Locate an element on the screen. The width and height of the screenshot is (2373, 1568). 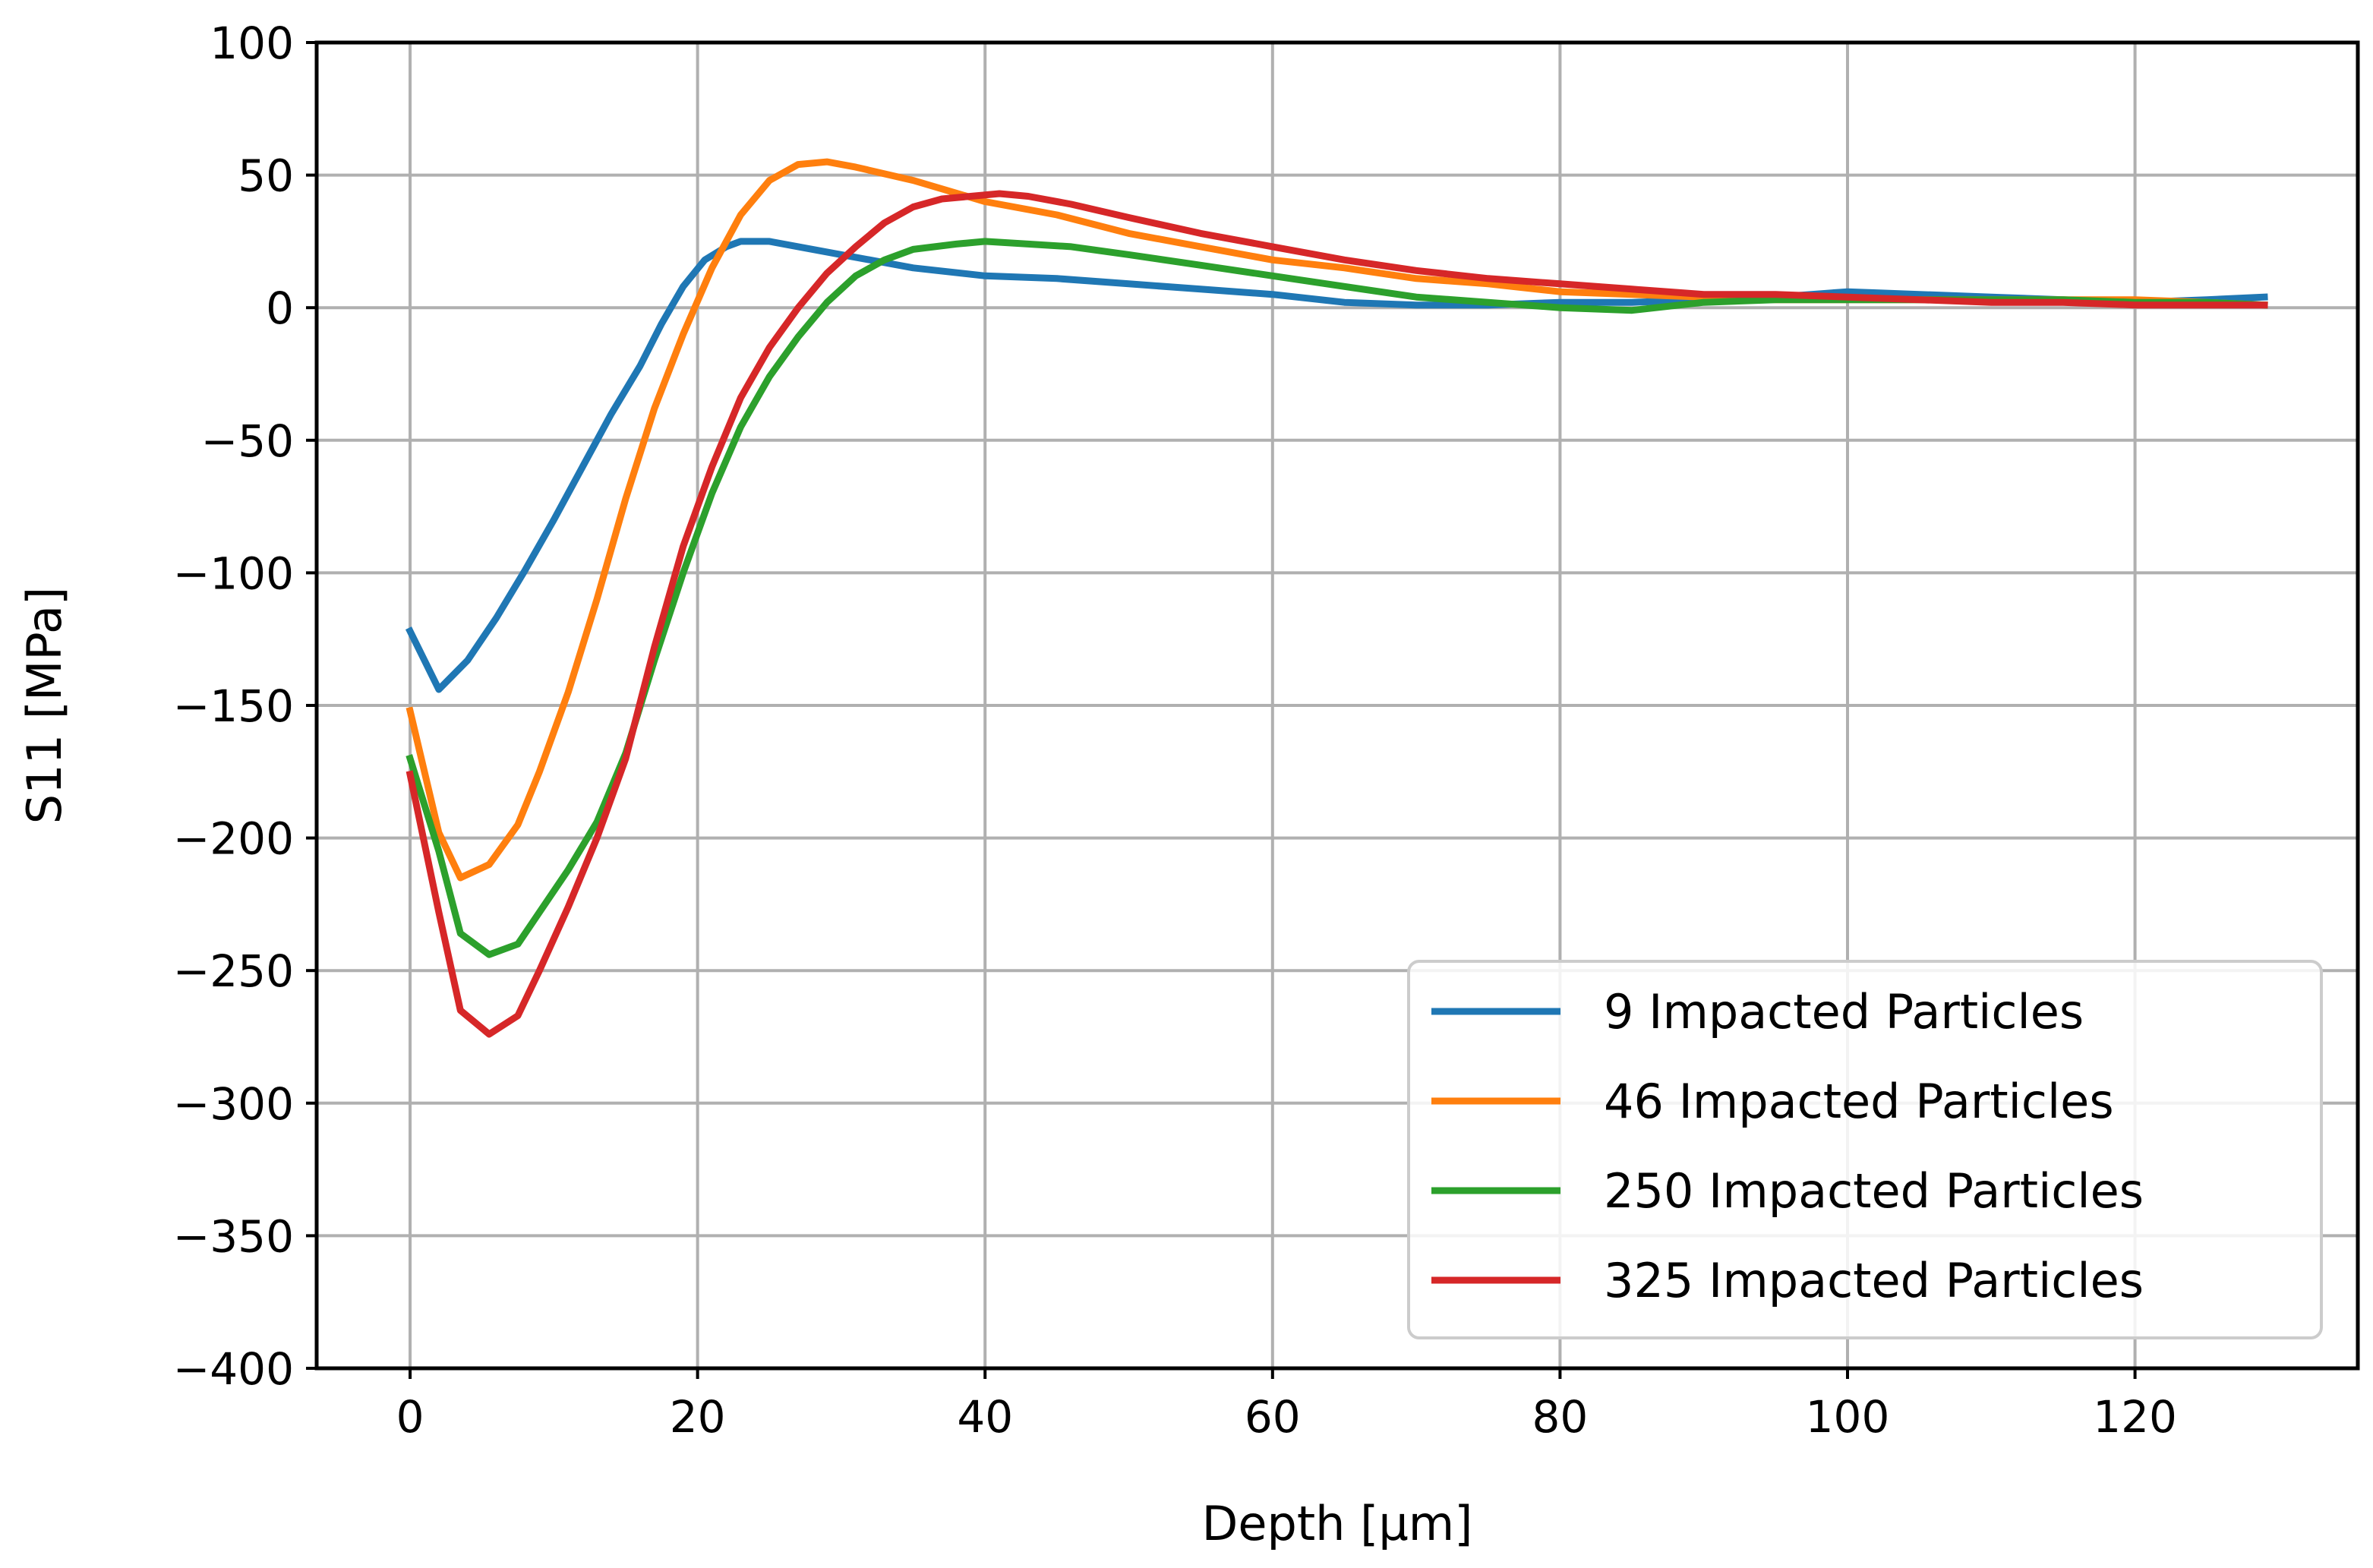
y-tick-label: −200 is located at coordinates (234, 839).